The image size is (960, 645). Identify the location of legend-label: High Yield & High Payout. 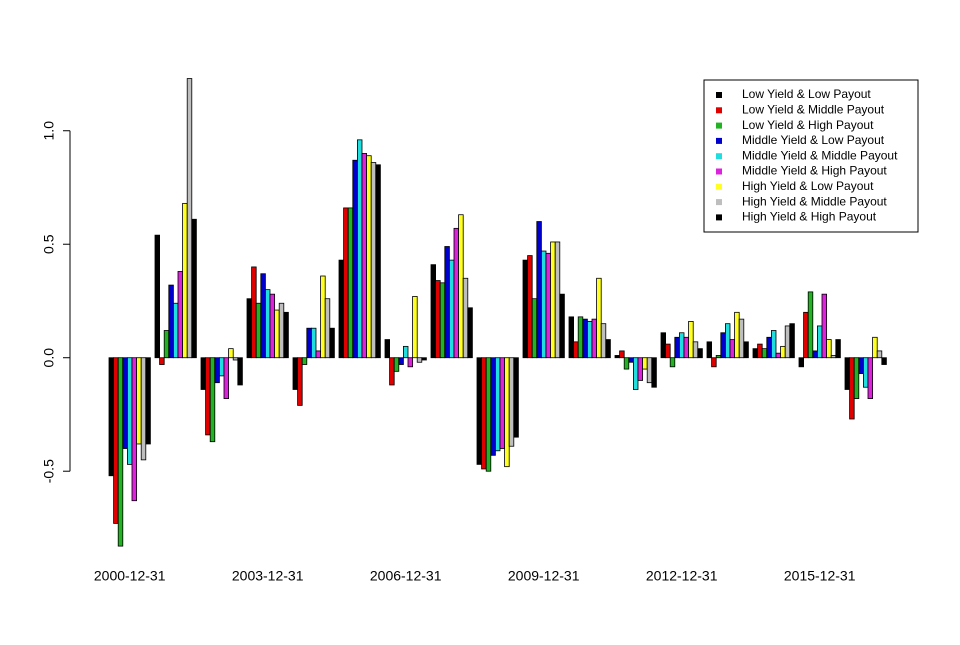
(809, 217).